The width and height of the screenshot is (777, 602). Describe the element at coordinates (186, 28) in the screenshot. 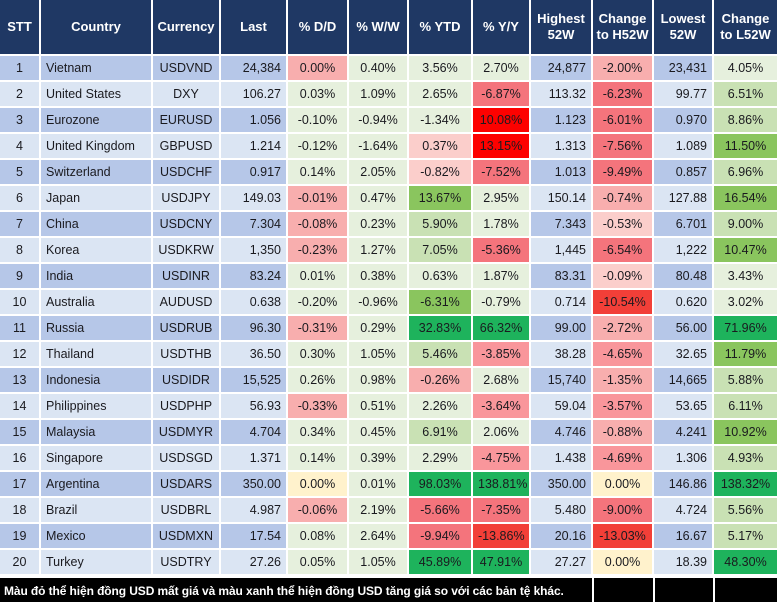

I see `column-header-currency: Currency` at that location.